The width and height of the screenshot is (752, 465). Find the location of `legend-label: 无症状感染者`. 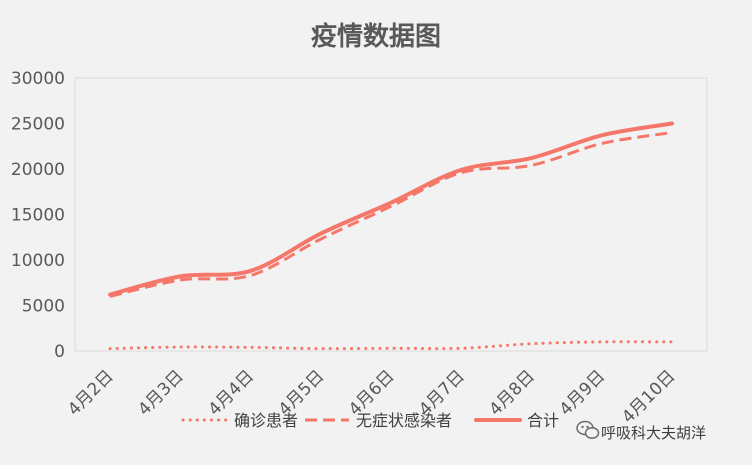

legend-label: 无症状感染者 is located at coordinates (404, 420).